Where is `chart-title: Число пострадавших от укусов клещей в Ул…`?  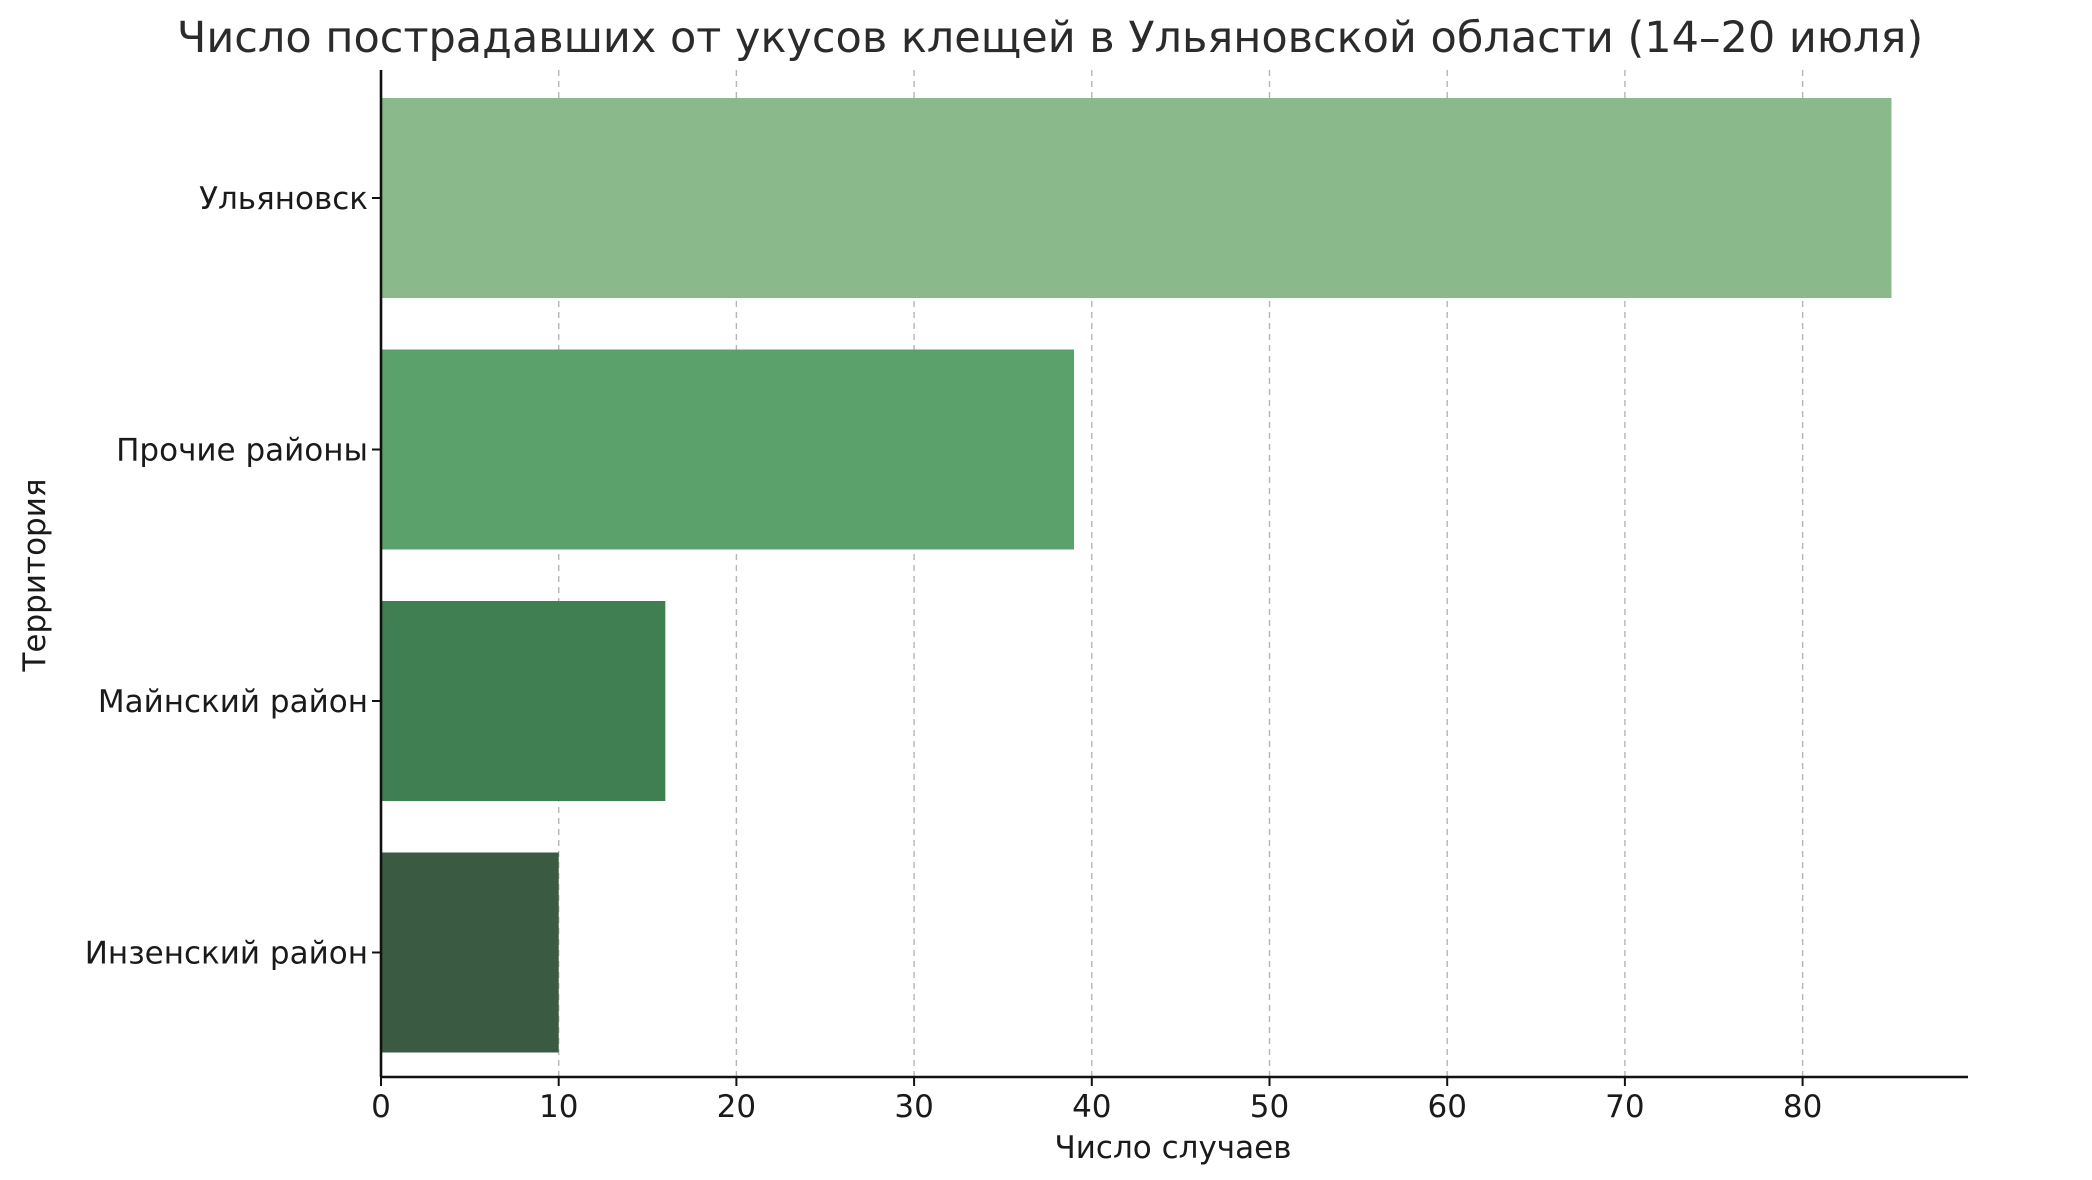 chart-title: Число пострадавших от укусов клещей в Ул… is located at coordinates (1050, 38).